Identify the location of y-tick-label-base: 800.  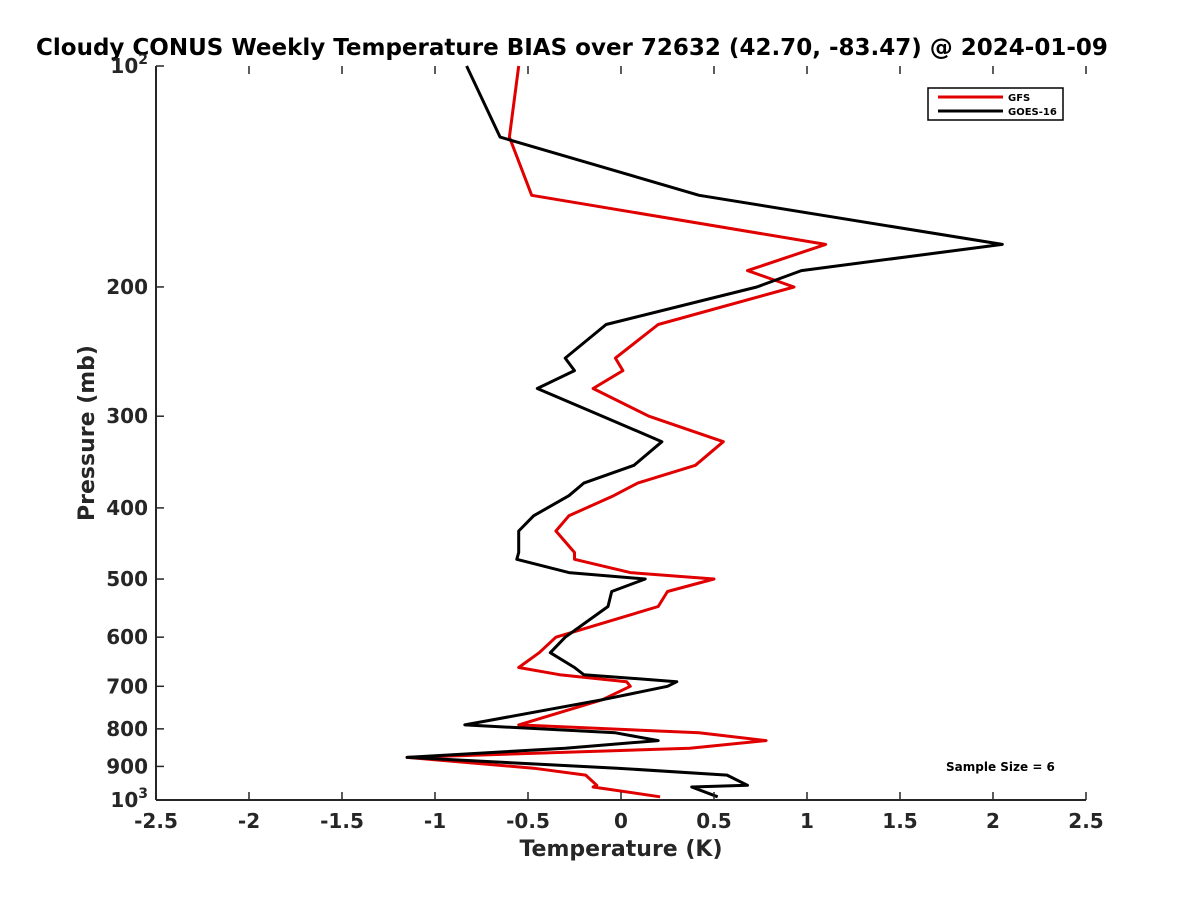
(127, 729).